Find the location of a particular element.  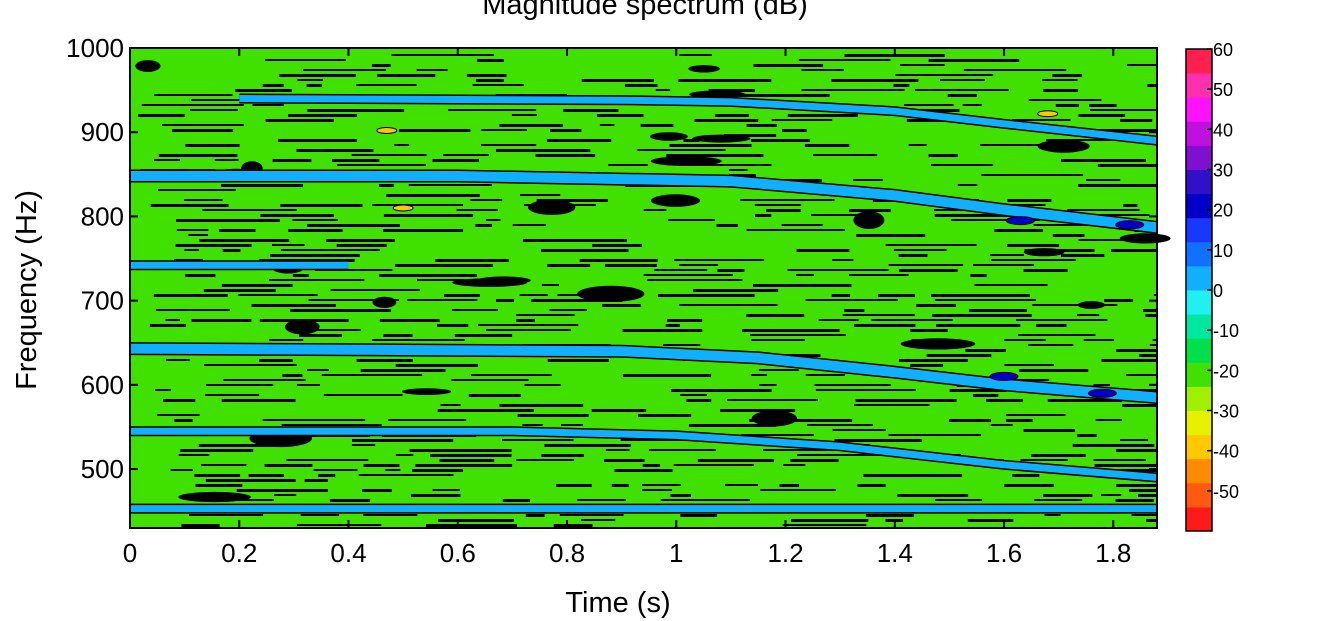

x-tick-label: 0 is located at coordinates (130, 553).